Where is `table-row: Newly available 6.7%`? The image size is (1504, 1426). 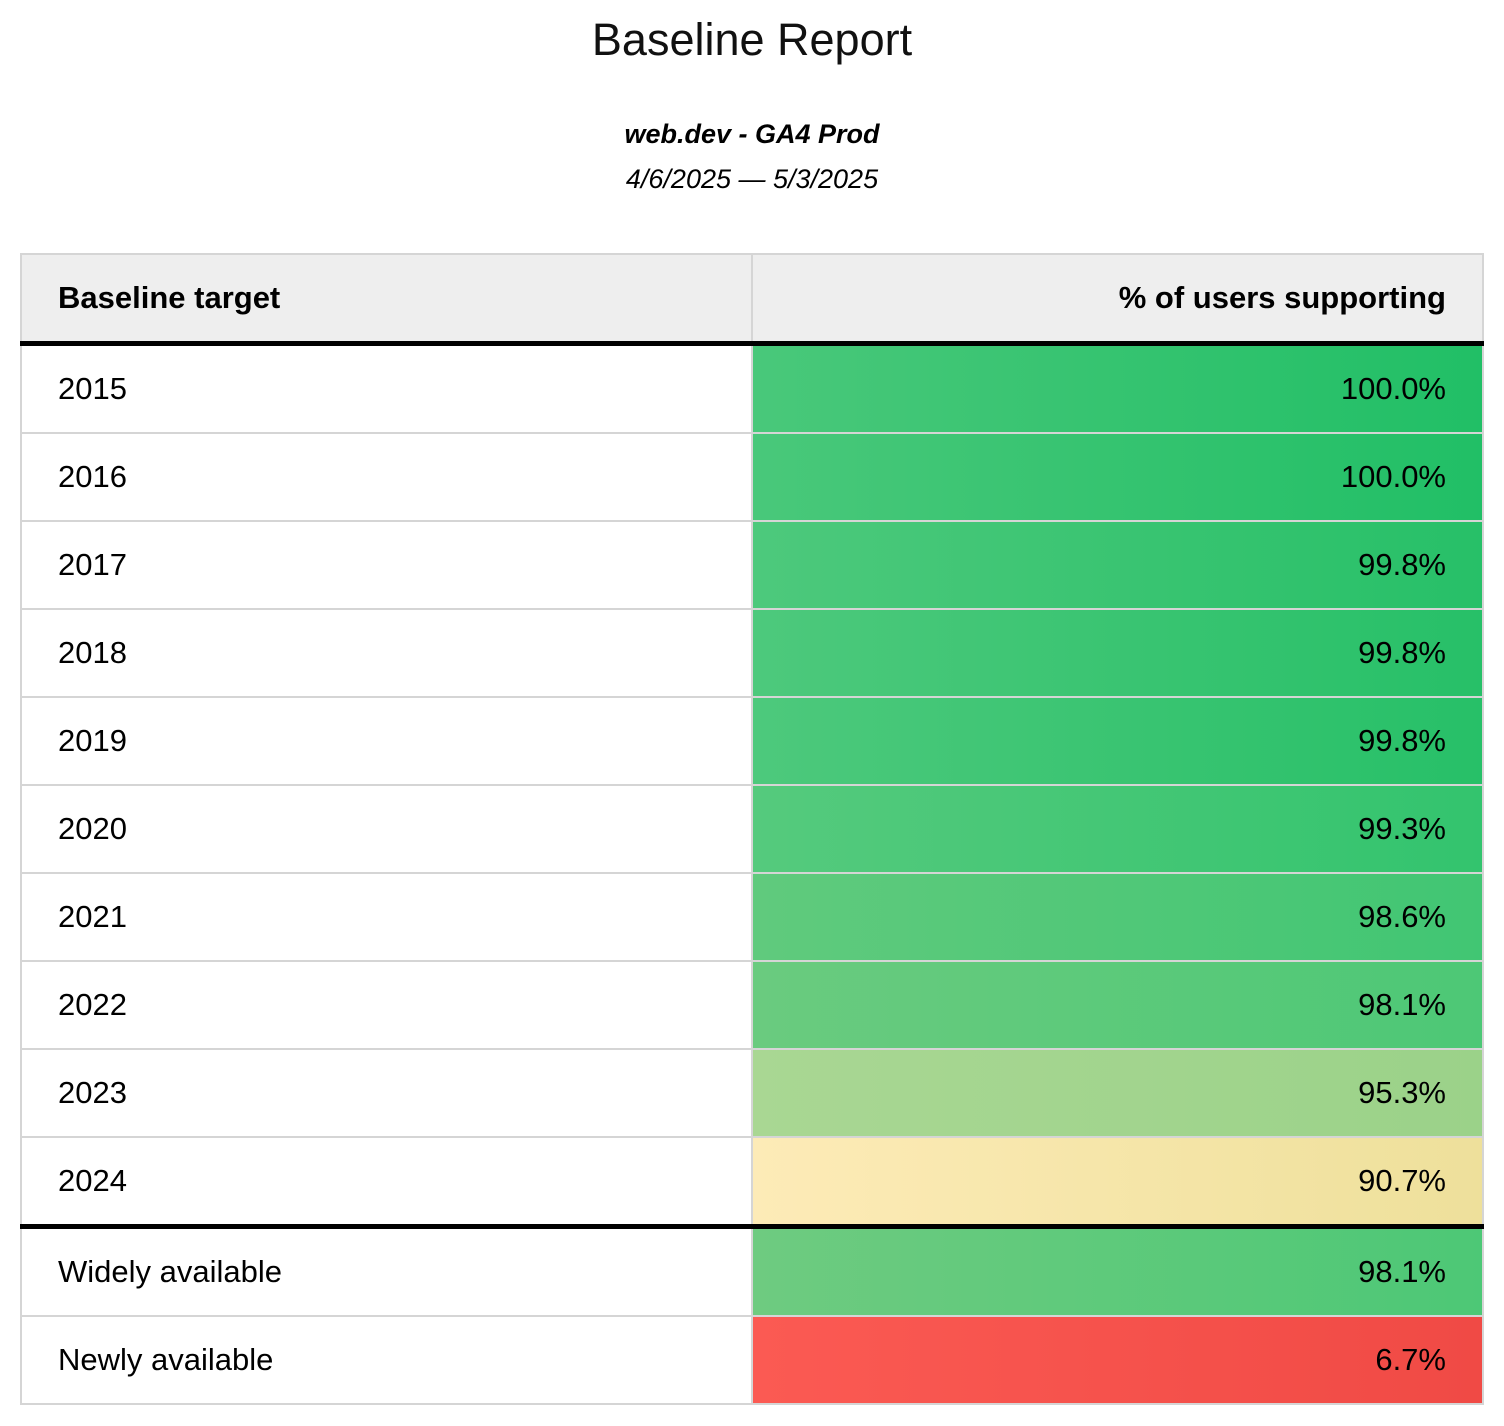
table-row: Newly available 6.7% is located at coordinates (752, 1359).